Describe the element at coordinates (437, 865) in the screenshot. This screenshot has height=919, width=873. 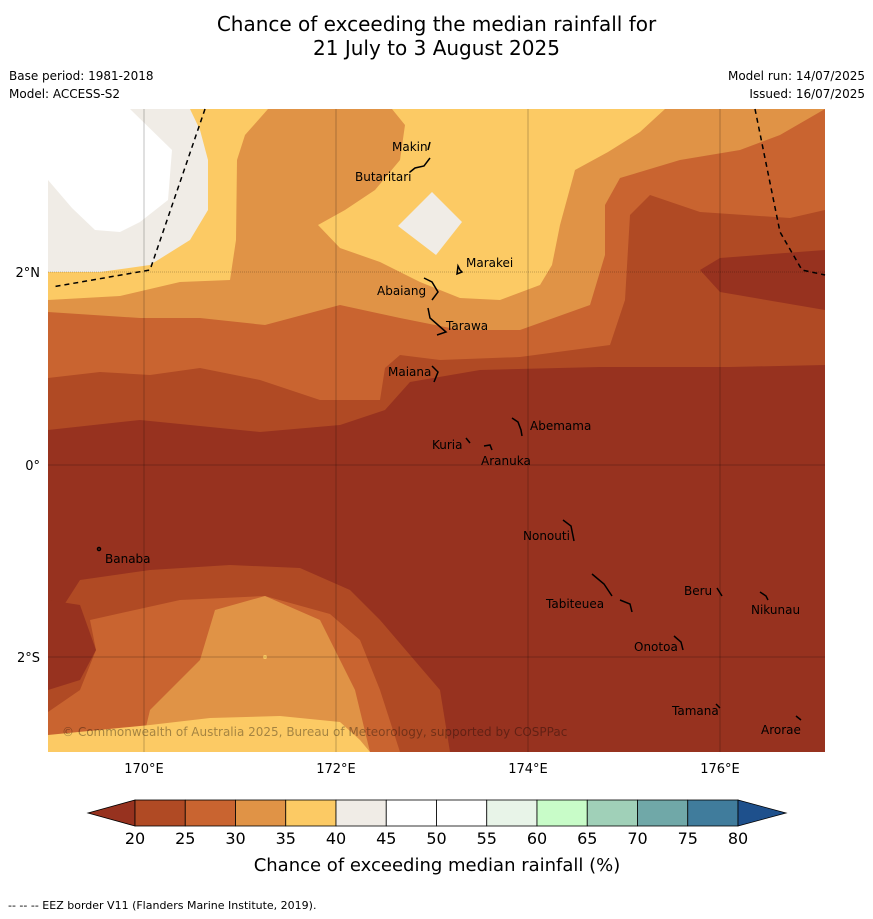
I see `colorbar-label: Chance of exceeding median rainfall (%)` at that location.